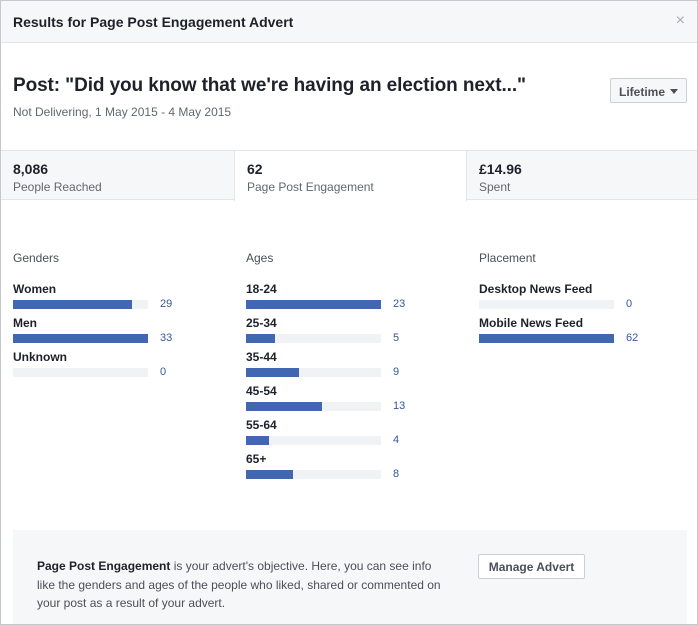 The width and height of the screenshot is (698, 625). What do you see at coordinates (507, 258) in the screenshot?
I see `placement-heading: Placement` at bounding box center [507, 258].